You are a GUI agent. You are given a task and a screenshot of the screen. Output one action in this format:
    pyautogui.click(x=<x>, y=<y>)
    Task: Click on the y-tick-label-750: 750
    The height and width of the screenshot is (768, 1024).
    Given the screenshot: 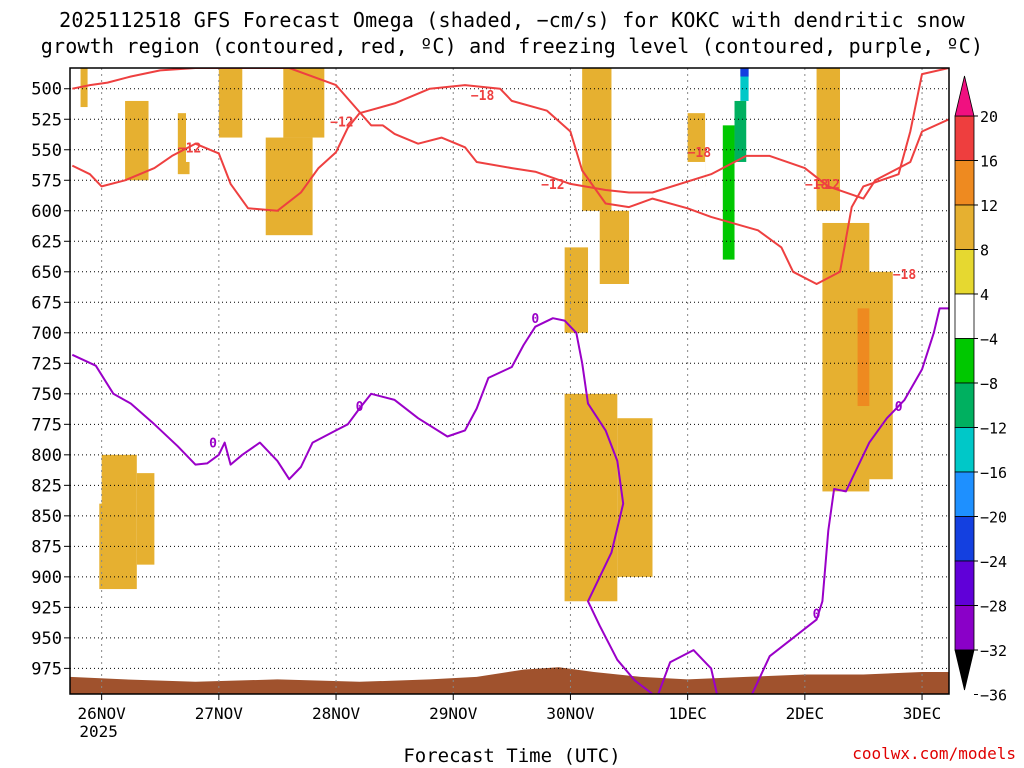 What is the action you would take?
    pyautogui.click(x=46, y=395)
    